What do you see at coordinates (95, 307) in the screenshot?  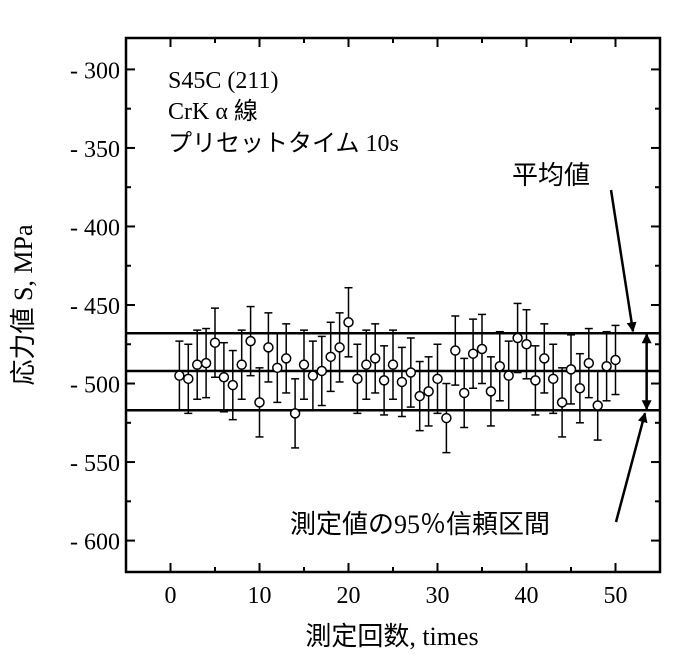 I see `y-tick-label: - 450` at bounding box center [95, 307].